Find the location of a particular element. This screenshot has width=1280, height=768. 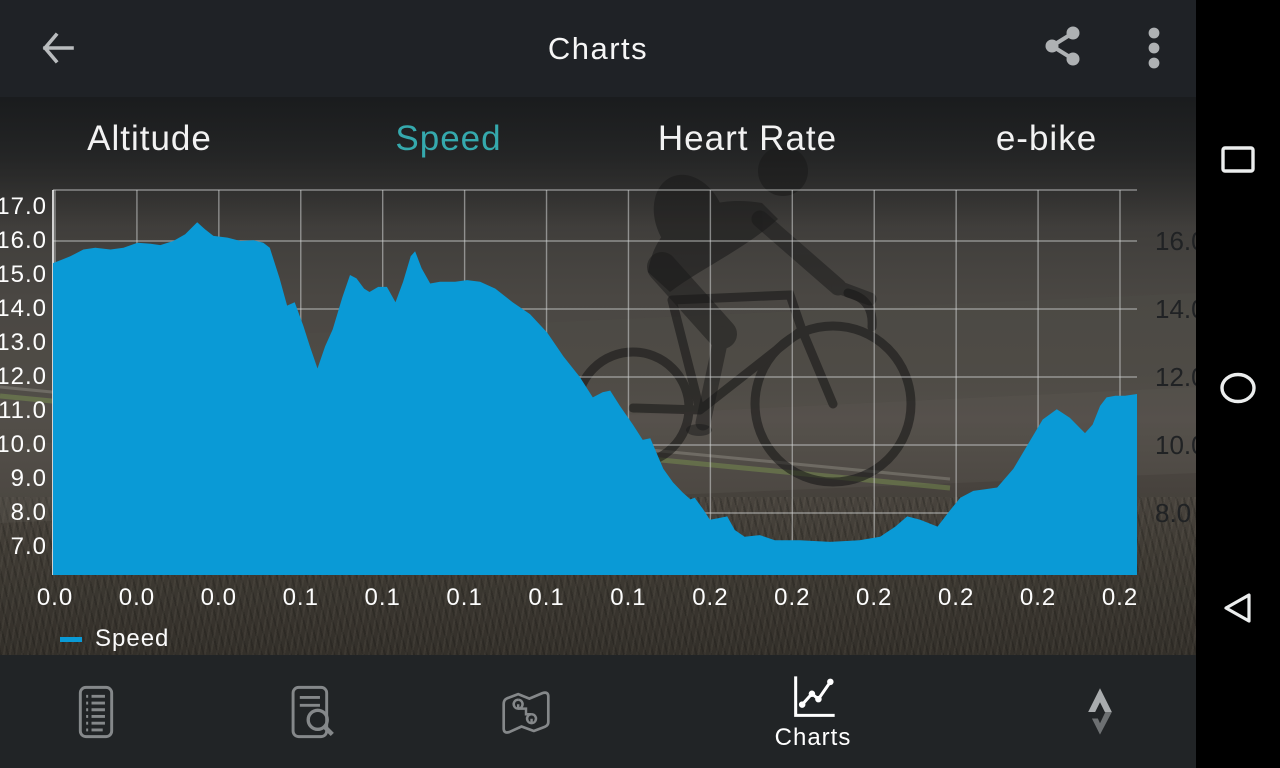

recents-button is located at coordinates (1238, 160).